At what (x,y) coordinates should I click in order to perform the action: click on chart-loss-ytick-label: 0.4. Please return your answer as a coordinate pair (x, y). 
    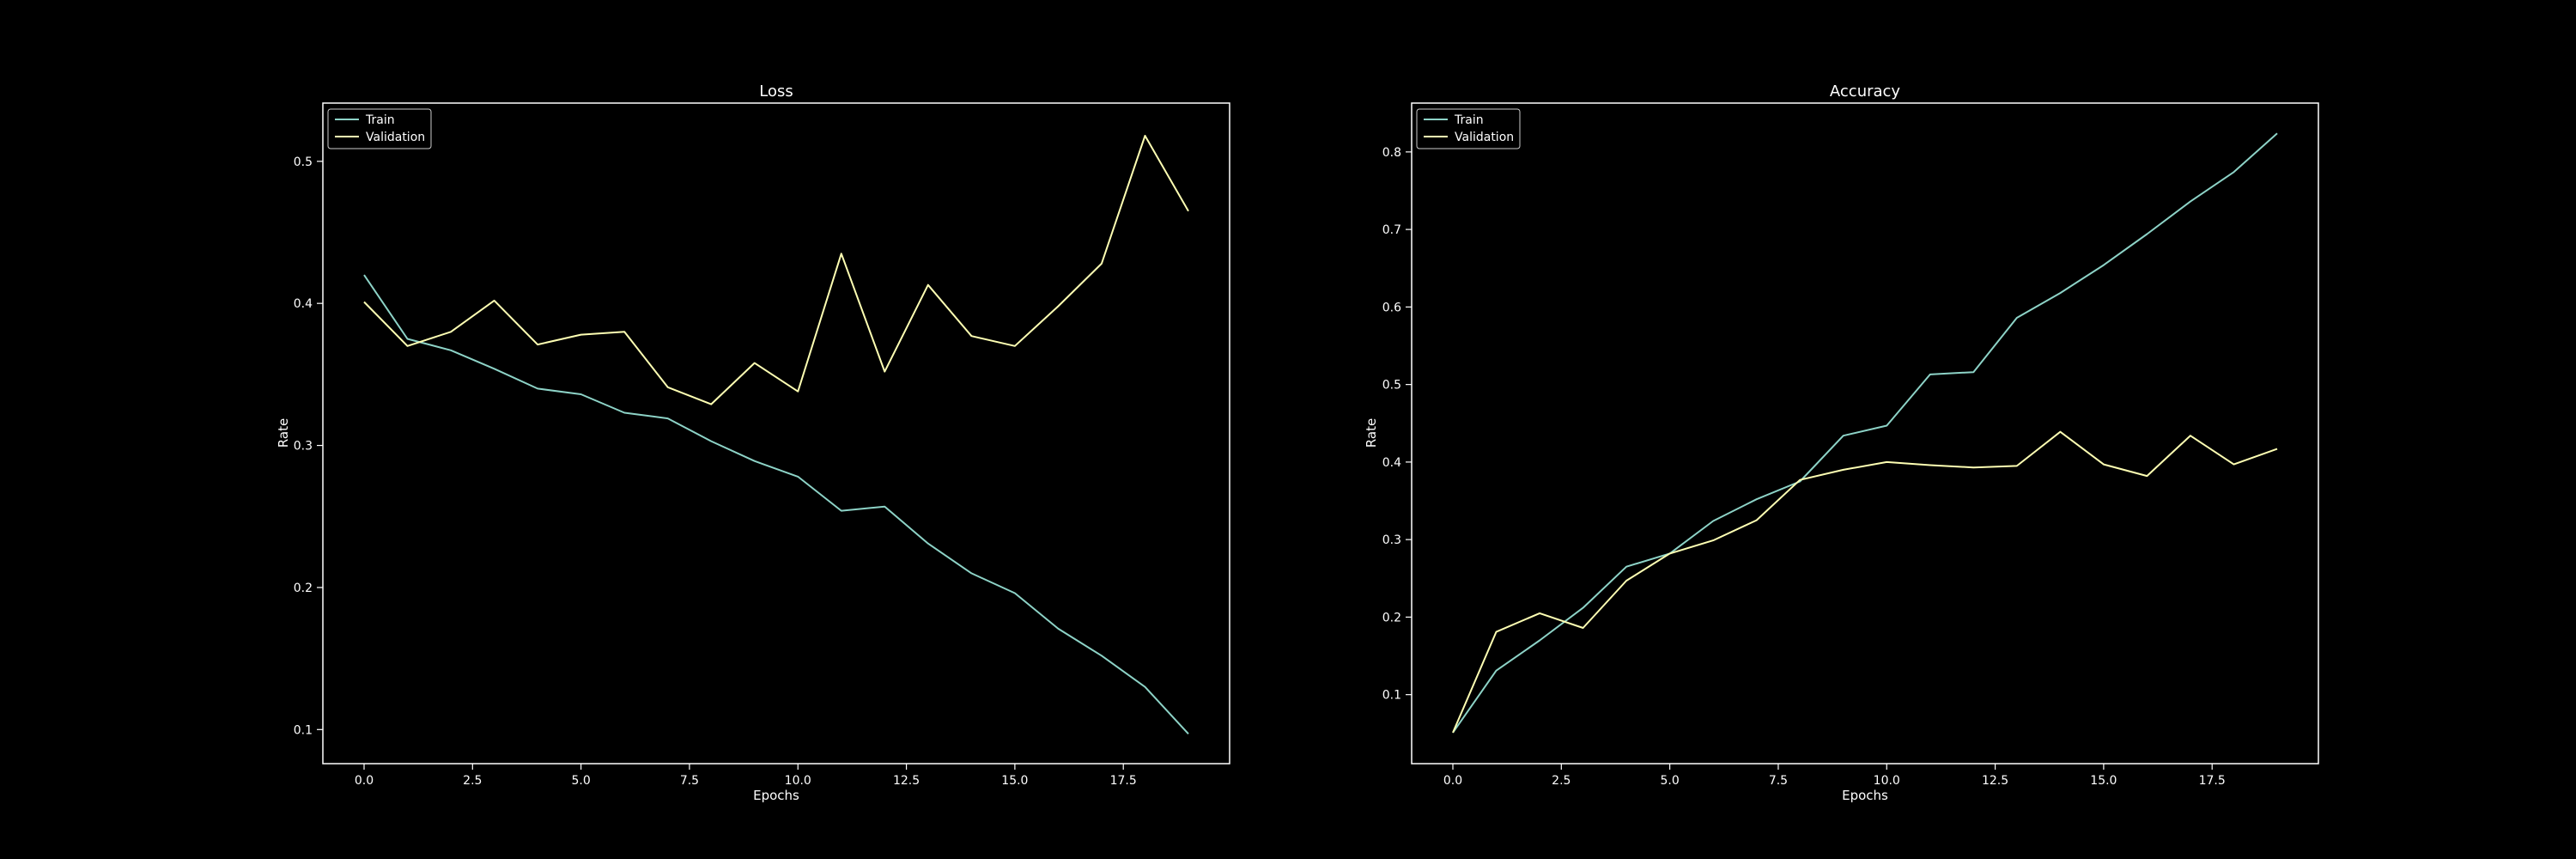
    Looking at the image, I should click on (303, 304).